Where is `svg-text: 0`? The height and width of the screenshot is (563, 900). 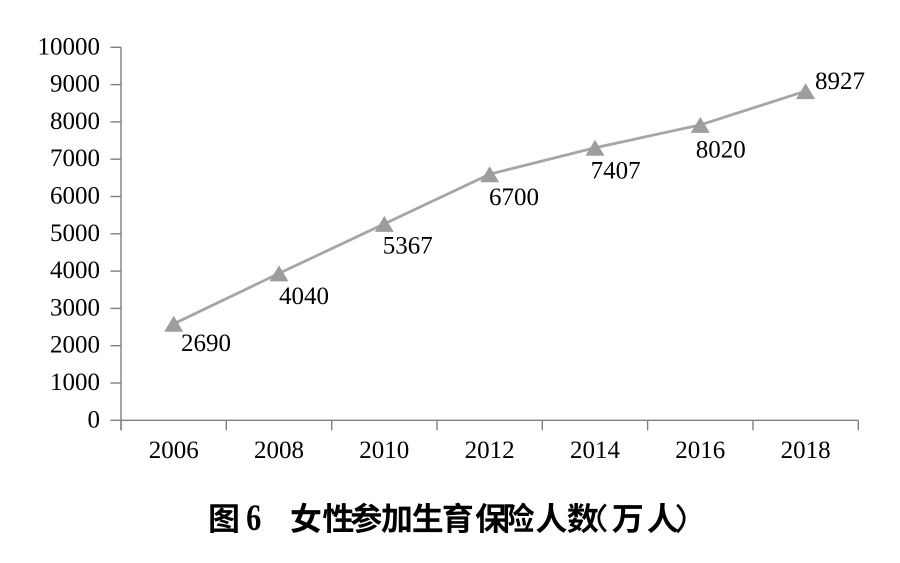
svg-text: 0 is located at coordinates (94, 419).